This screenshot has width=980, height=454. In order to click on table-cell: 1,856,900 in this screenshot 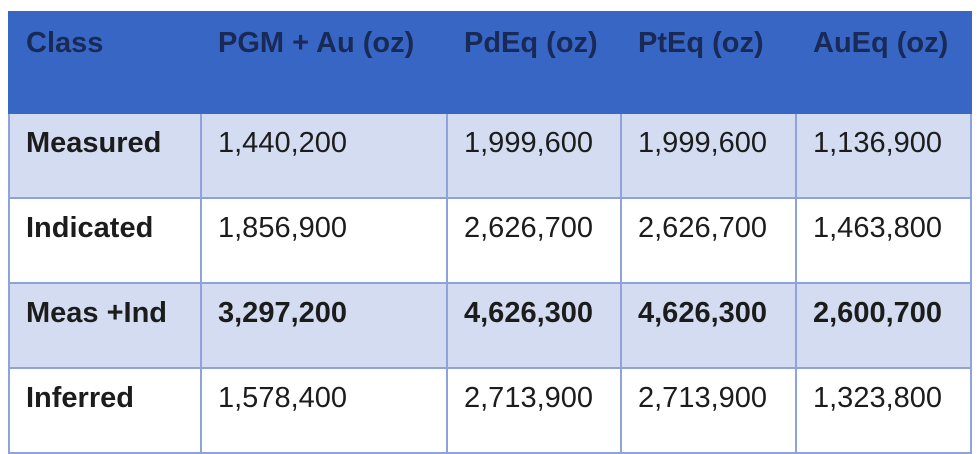, I will do `click(324, 240)`.